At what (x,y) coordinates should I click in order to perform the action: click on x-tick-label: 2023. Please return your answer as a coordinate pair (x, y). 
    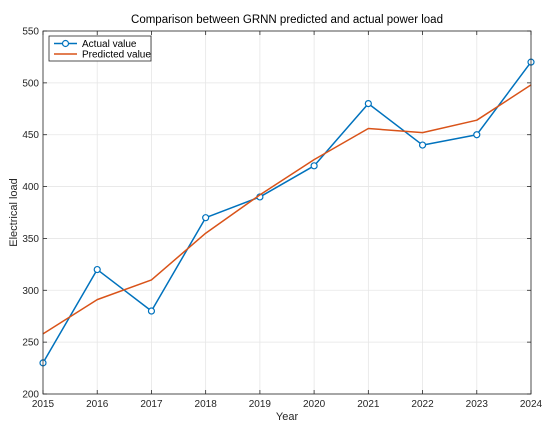
    Looking at the image, I should click on (477, 404).